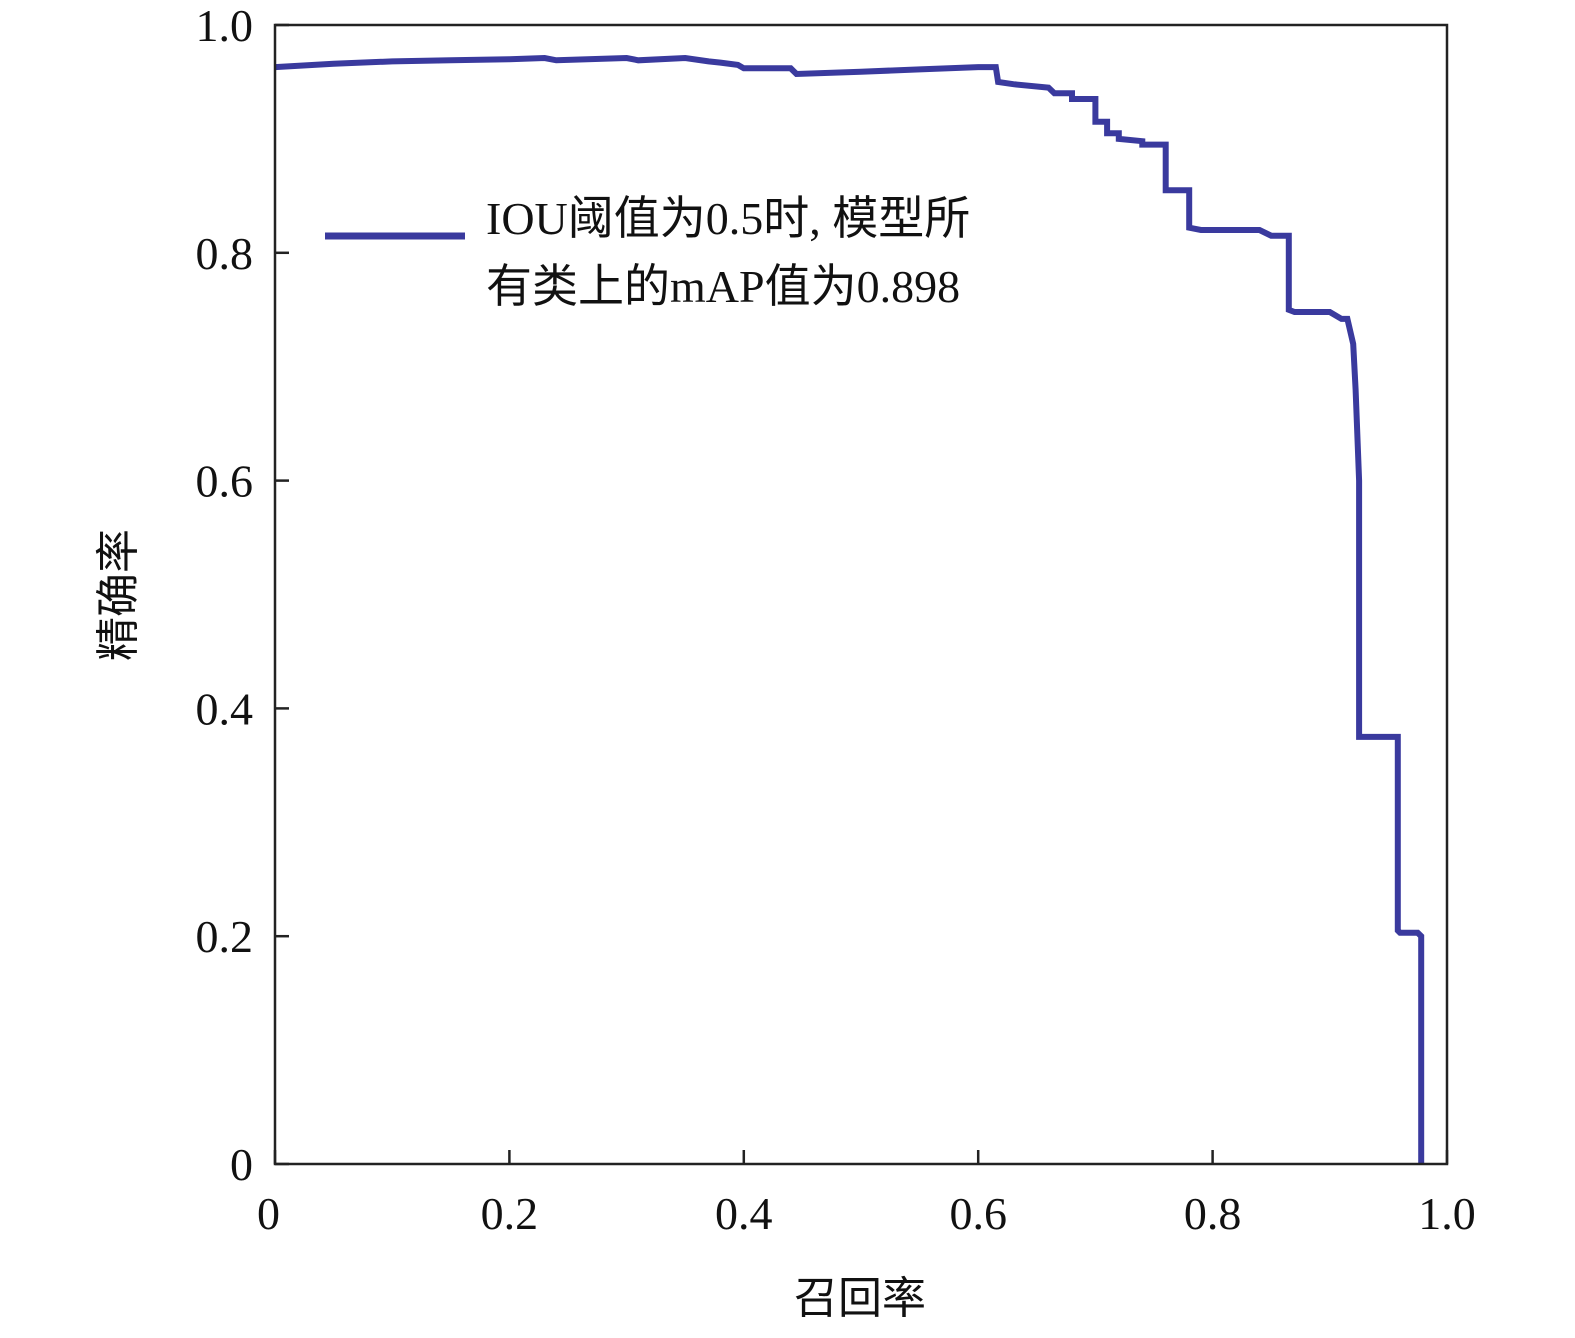 This screenshot has height=1338, width=1575. I want to click on x-tick-label: 0.8, so click(1213, 1213).